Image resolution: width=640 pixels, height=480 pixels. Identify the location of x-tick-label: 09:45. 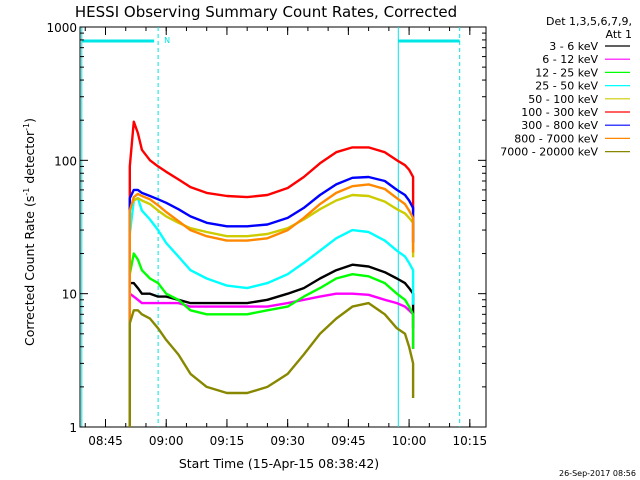
(348, 441).